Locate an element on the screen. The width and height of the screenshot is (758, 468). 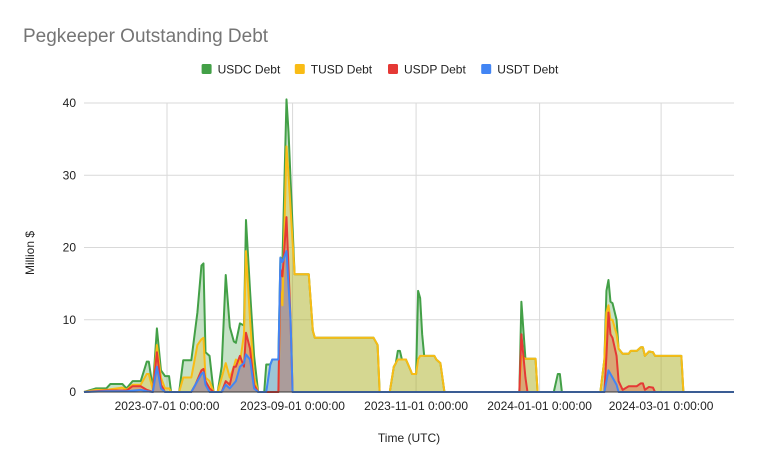
chart-title: Pegkeeper Outstanding Debt is located at coordinates (146, 36).